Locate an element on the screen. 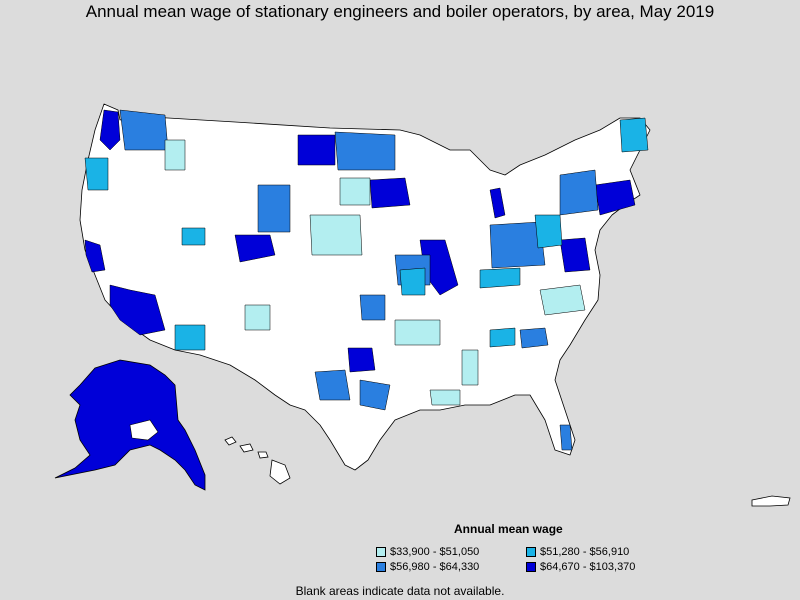 This screenshot has width=800, height=600. region-southern-ca is located at coordinates (137, 310).